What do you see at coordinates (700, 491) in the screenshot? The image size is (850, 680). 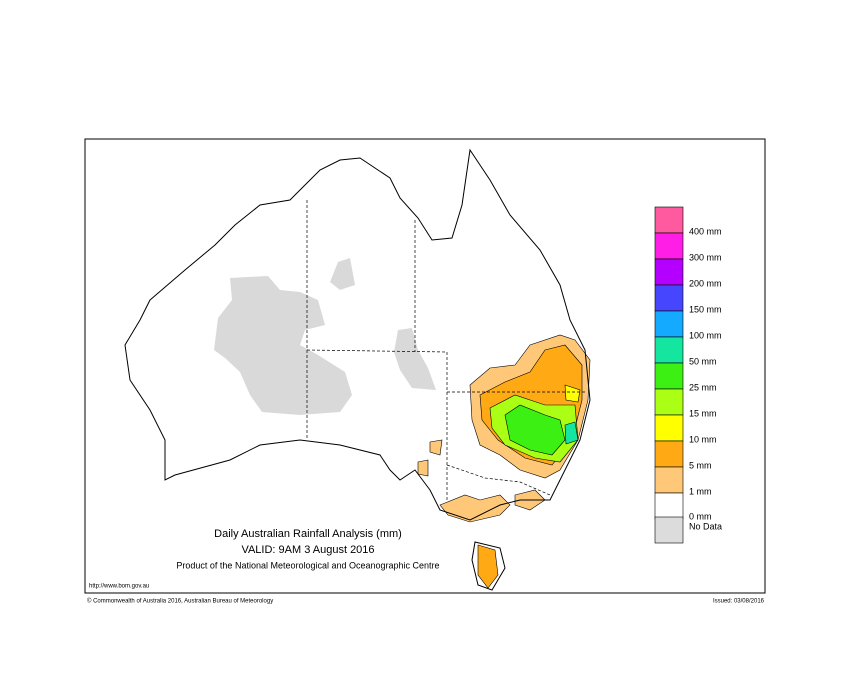 I see `legend-label: 1 mm` at bounding box center [700, 491].